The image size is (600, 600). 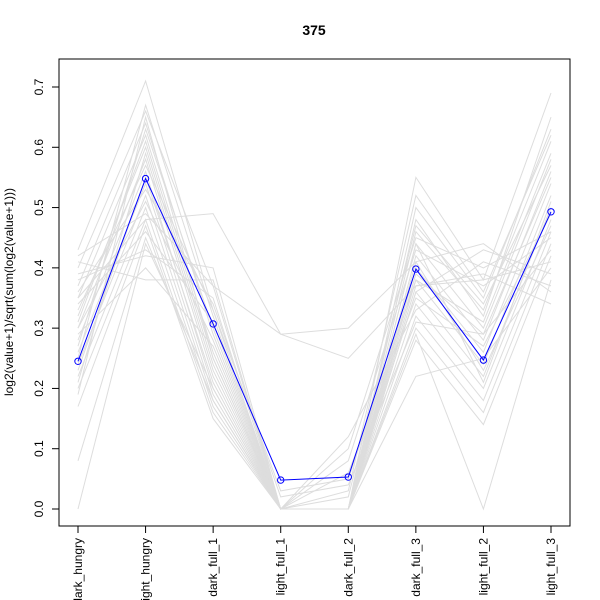 What do you see at coordinates (146, 569) in the screenshot?
I see `x-tick-label: light_hungry` at bounding box center [146, 569].